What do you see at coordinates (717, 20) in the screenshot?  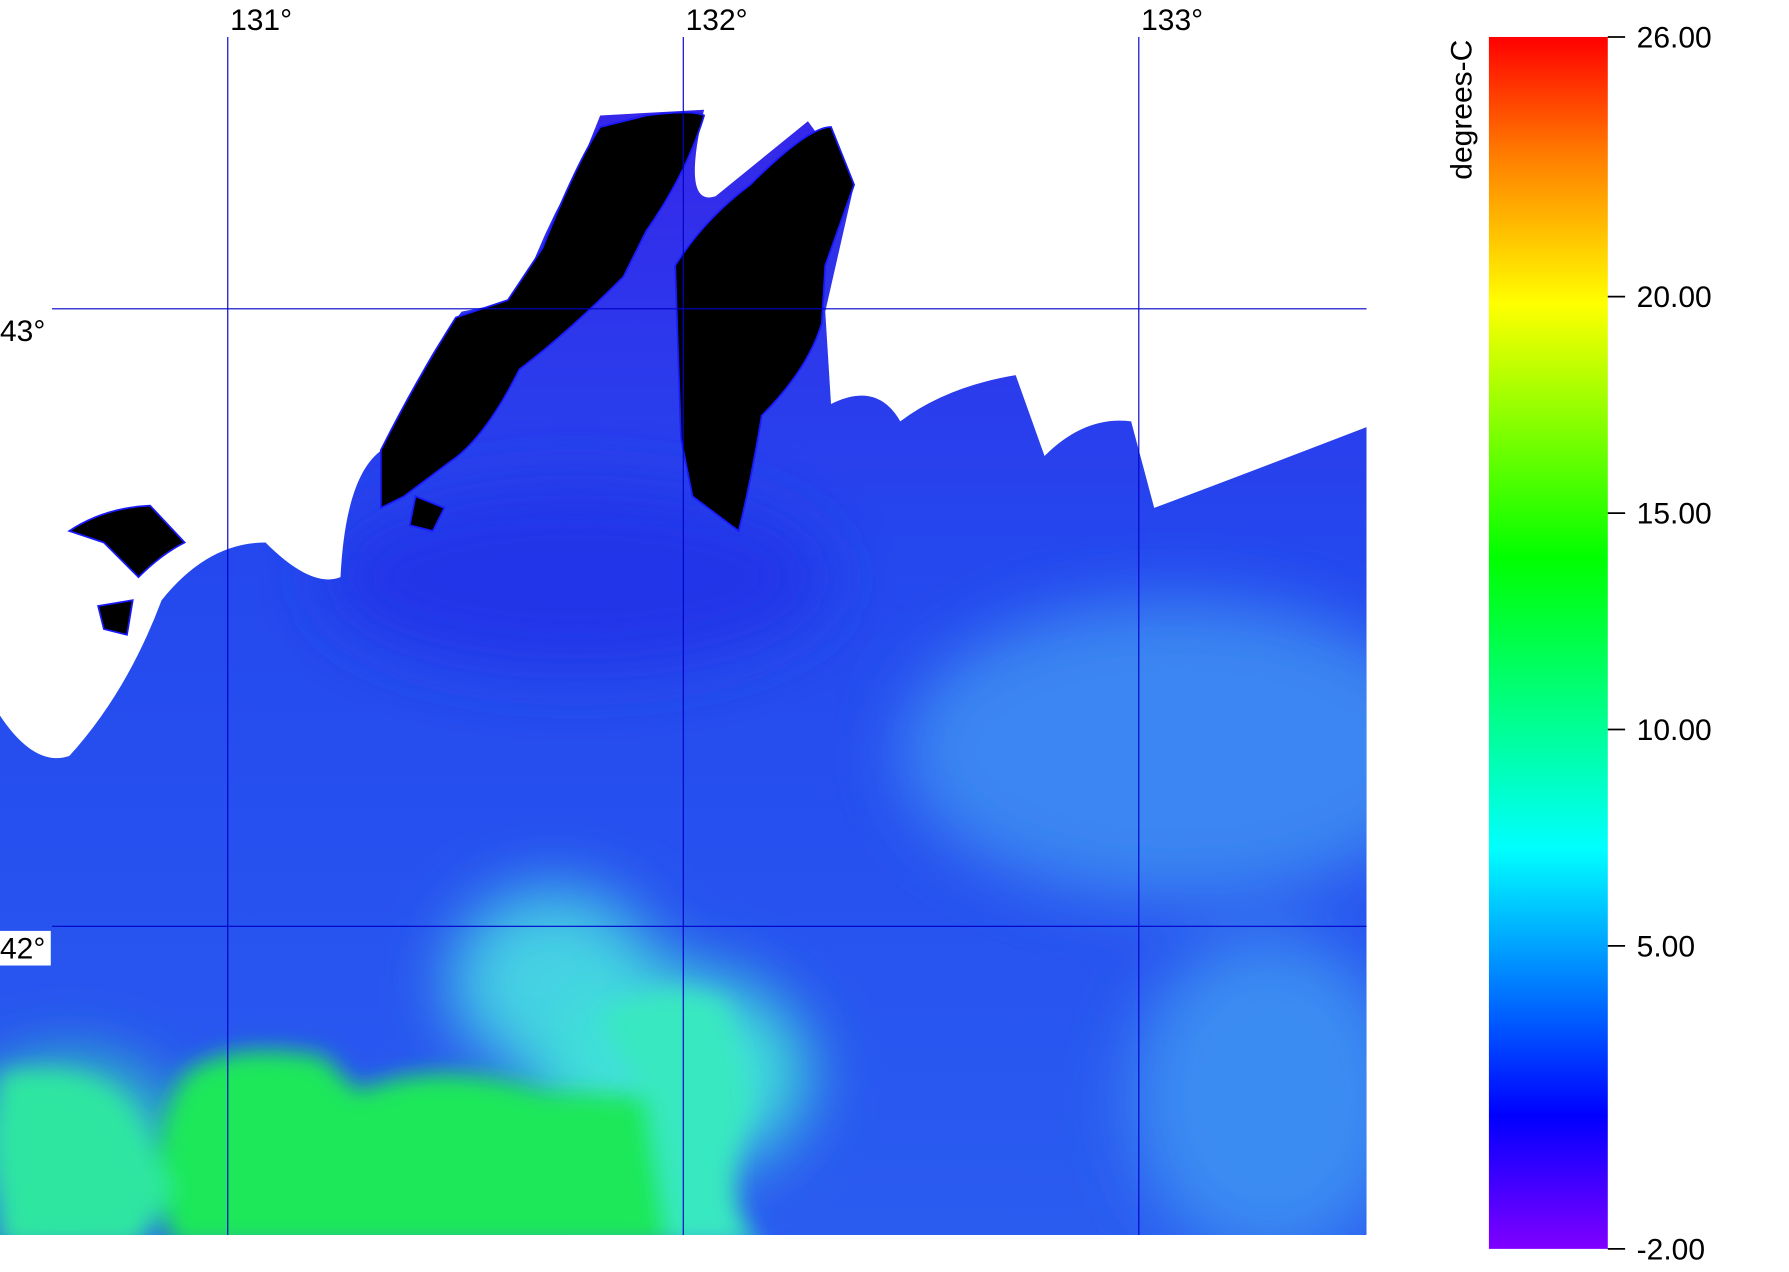 I see `lon-label: 132°` at bounding box center [717, 20].